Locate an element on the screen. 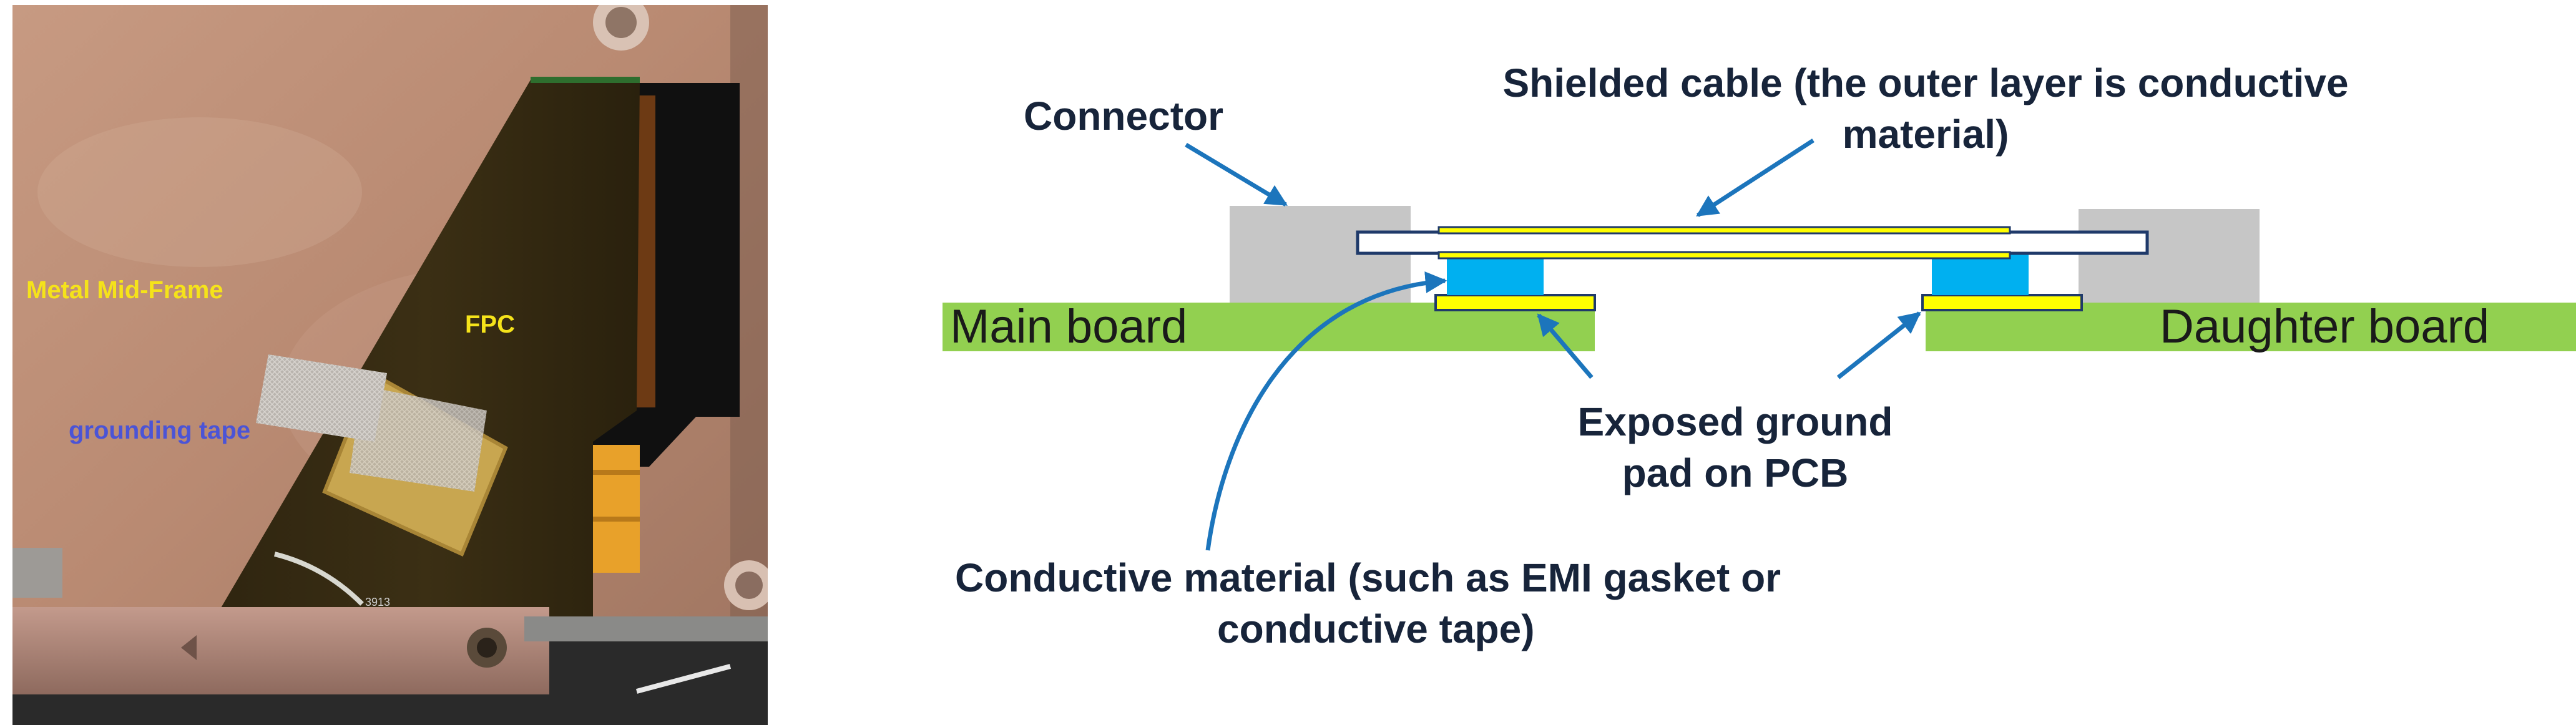 Image resolution: width=2576 pixels, height=725 pixels. orange-flex is located at coordinates (615, 509).